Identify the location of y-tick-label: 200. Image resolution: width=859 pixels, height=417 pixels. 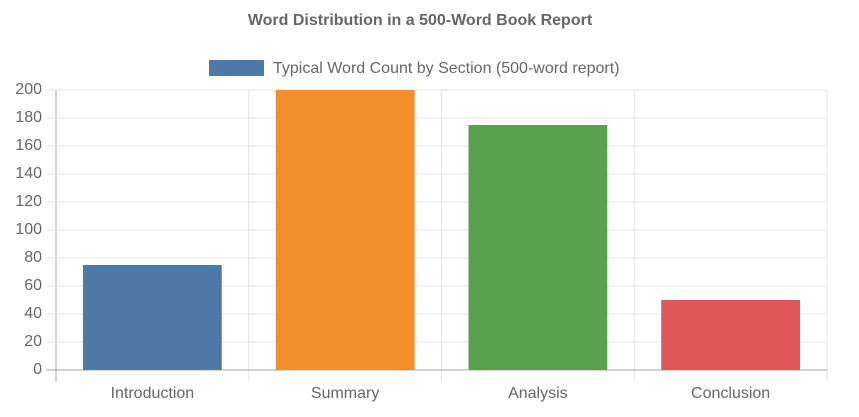
(28, 89).